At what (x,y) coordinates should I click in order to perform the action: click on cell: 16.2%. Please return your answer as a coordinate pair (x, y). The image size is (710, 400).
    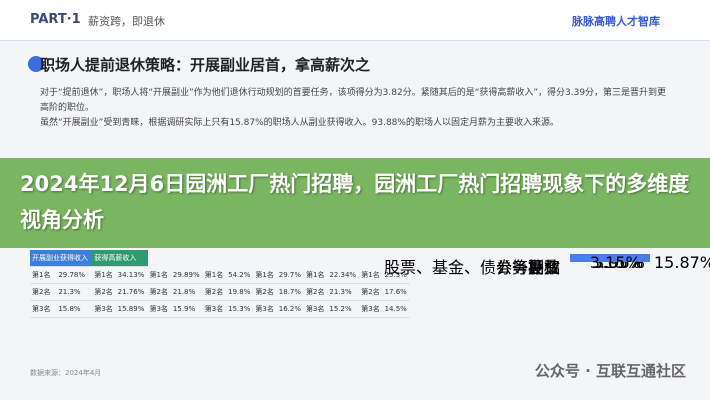
    Looking at the image, I should click on (290, 309).